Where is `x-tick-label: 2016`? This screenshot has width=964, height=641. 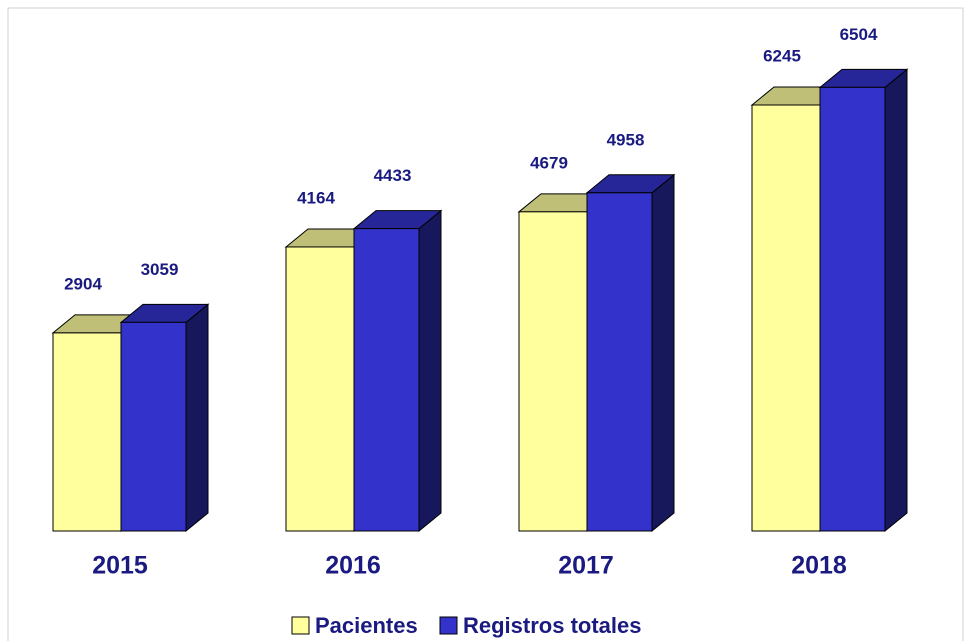 x-tick-label: 2016 is located at coordinates (353, 566).